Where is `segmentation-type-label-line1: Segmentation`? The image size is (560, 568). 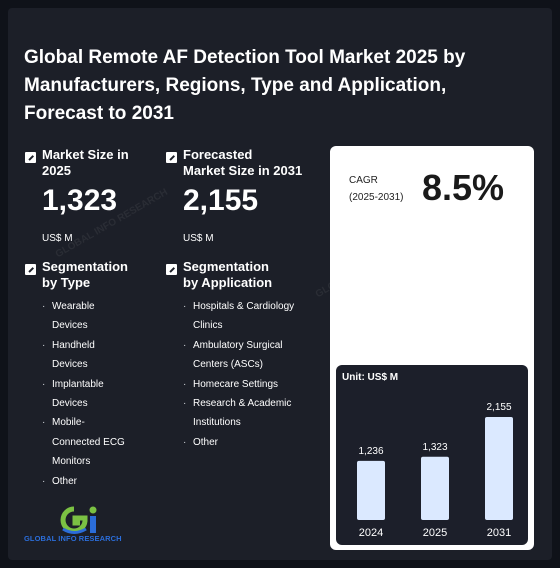 segmentation-type-label-line1: Segmentation is located at coordinates (85, 266).